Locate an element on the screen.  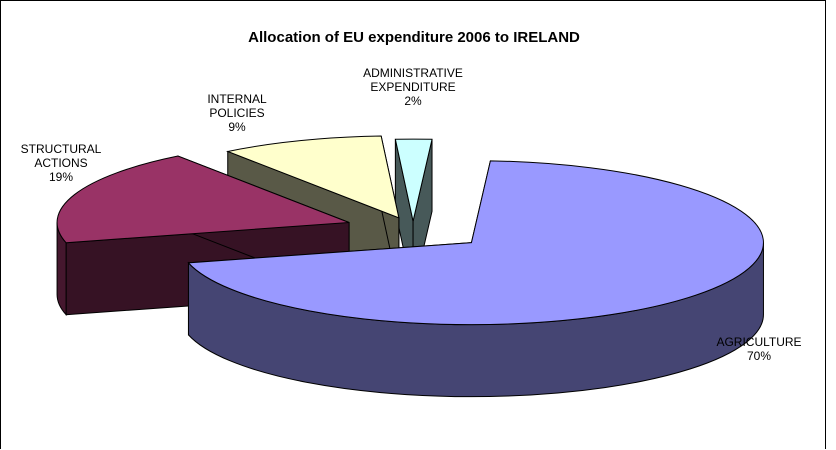
slice-label-agriculture: AGRICULTURE 70% is located at coordinates (758, 349).